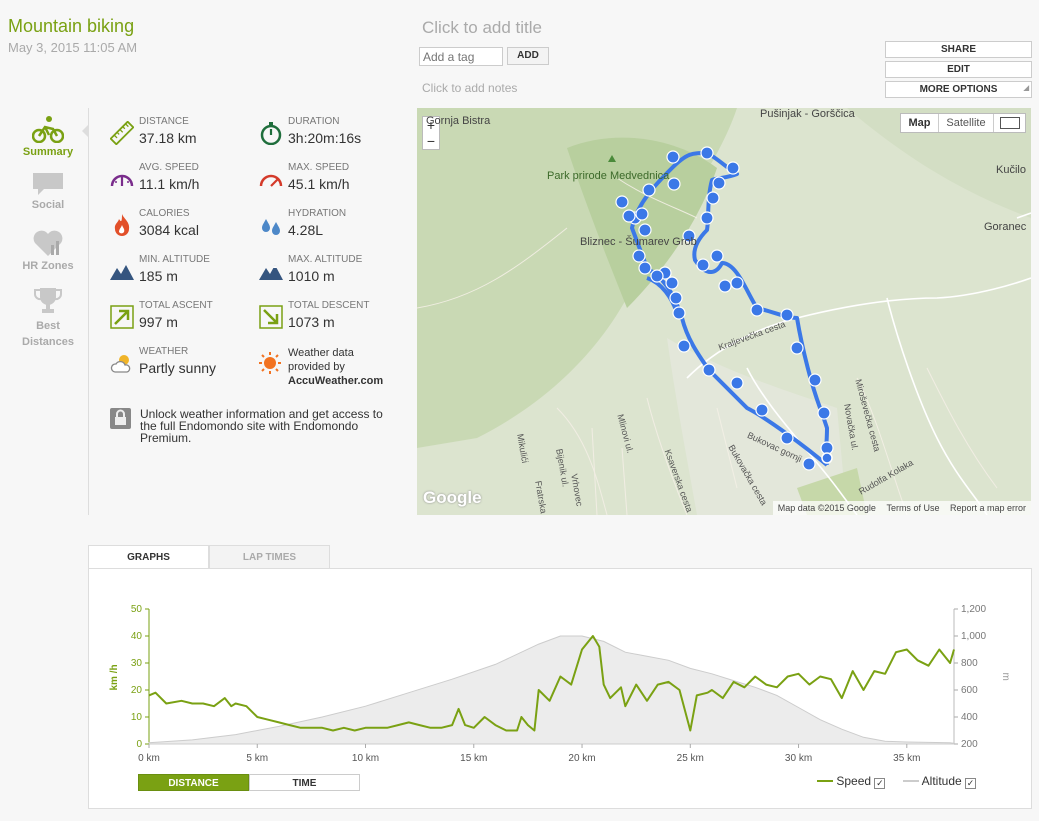 Image resolution: width=1039 pixels, height=821 pixels. Describe the element at coordinates (71, 26) in the screenshot. I see `activity-title: Mountain biking` at that location.